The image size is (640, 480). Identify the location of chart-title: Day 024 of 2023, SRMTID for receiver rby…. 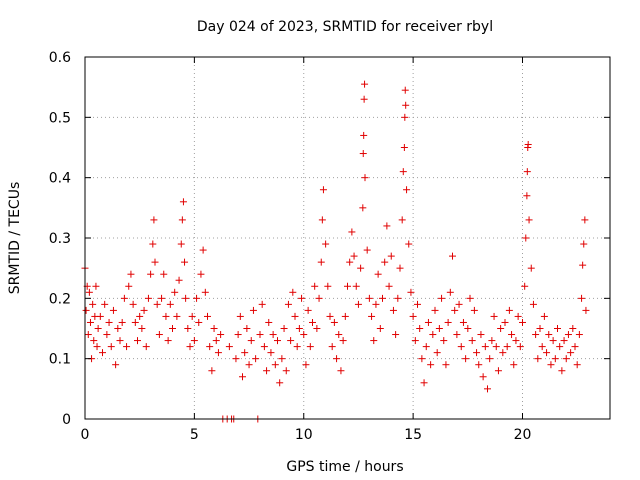
(345, 27).